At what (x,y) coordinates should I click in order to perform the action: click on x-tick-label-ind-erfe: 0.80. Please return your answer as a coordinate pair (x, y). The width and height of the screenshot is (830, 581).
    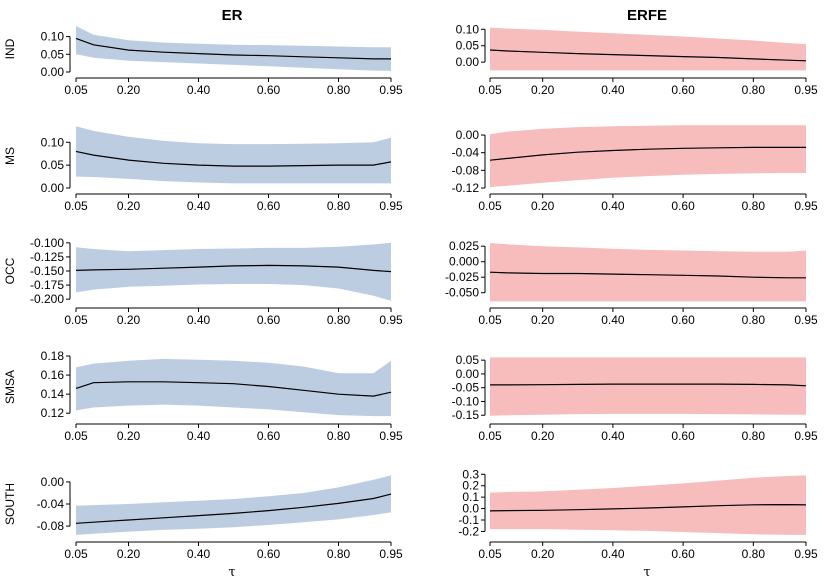
    Looking at the image, I should click on (754, 90).